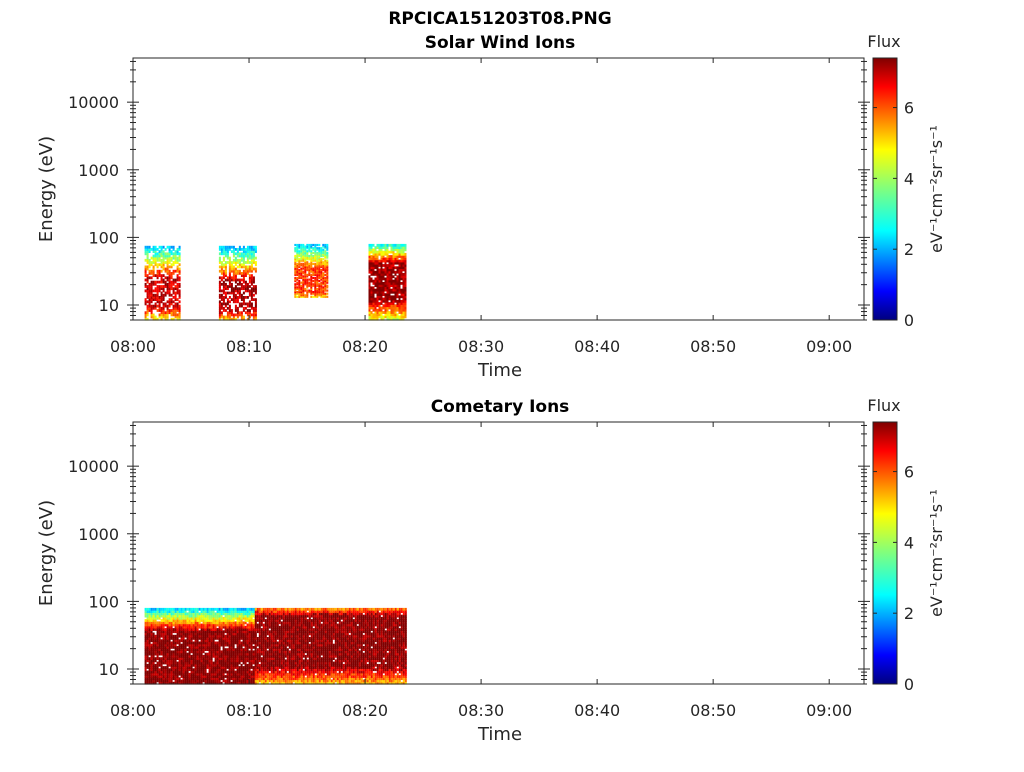 The image size is (1024, 772). What do you see at coordinates (499, 370) in the screenshot?
I see `x-axis-label: Time` at bounding box center [499, 370].